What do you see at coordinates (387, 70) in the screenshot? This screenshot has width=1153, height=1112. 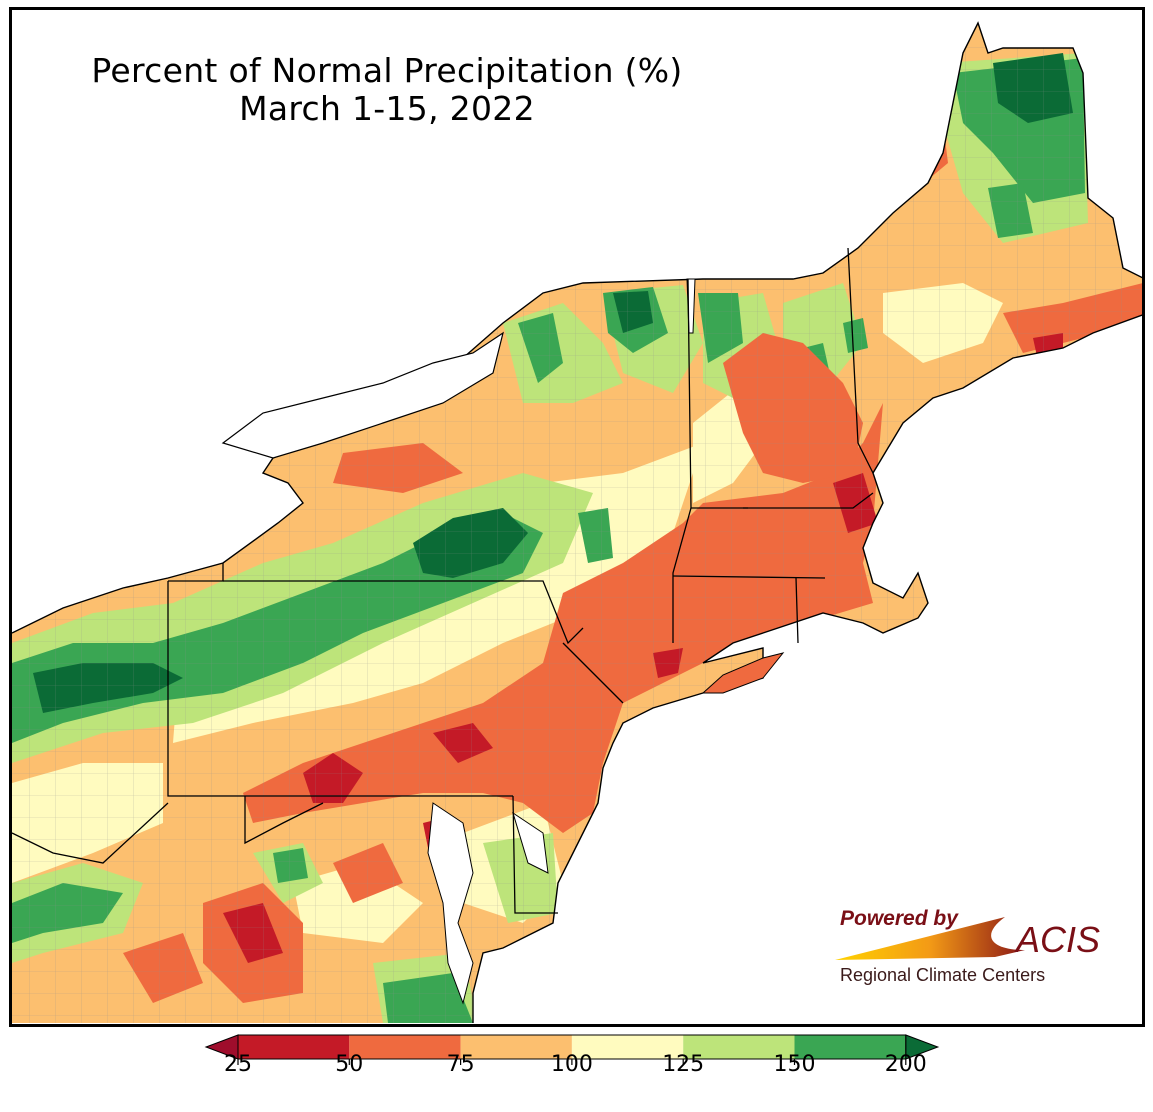 I see `map-title: Percent of Normal Precipitation (%)` at bounding box center [387, 70].